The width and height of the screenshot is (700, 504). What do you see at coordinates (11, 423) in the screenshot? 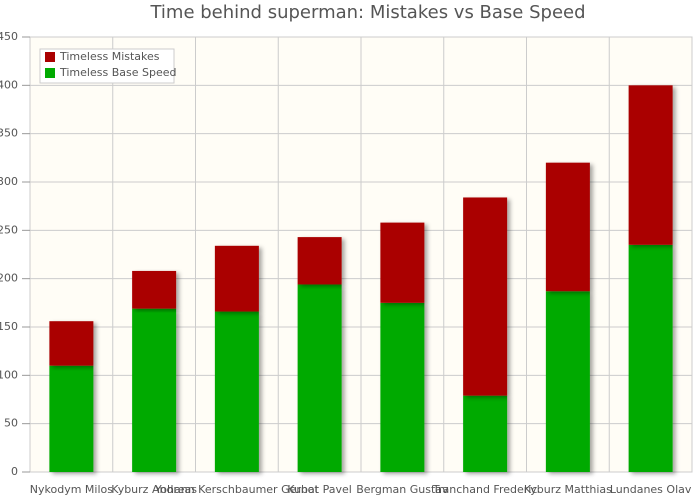
I see `y-tick-label: 50` at bounding box center [11, 423].